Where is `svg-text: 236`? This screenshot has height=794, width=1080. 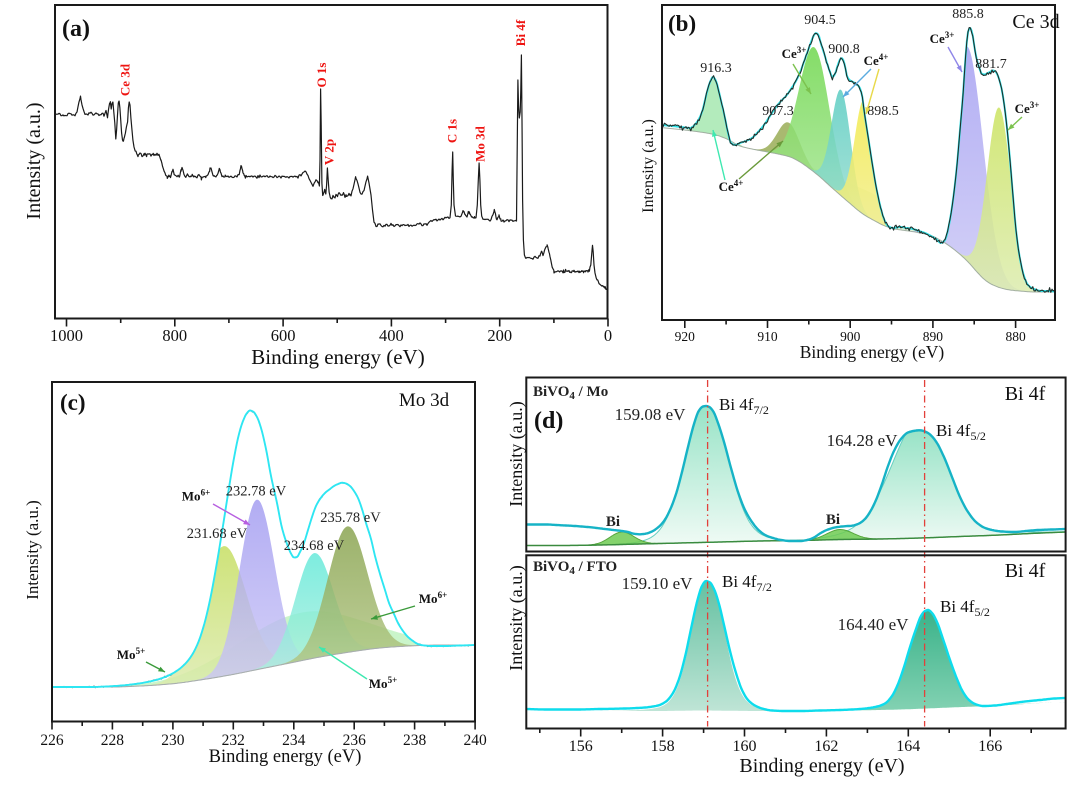 svg-text: 236 is located at coordinates (355, 740).